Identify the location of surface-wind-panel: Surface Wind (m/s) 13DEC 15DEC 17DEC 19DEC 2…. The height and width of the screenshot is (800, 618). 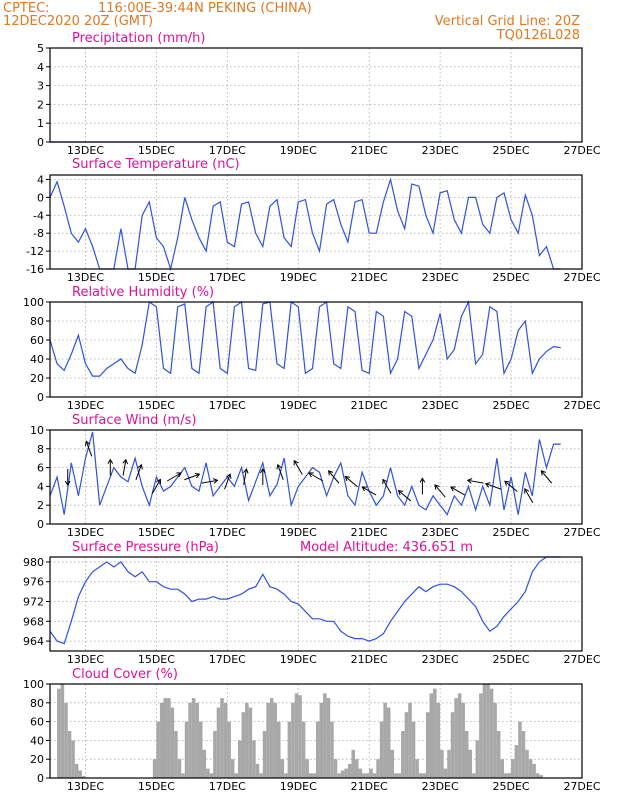
(315, 476).